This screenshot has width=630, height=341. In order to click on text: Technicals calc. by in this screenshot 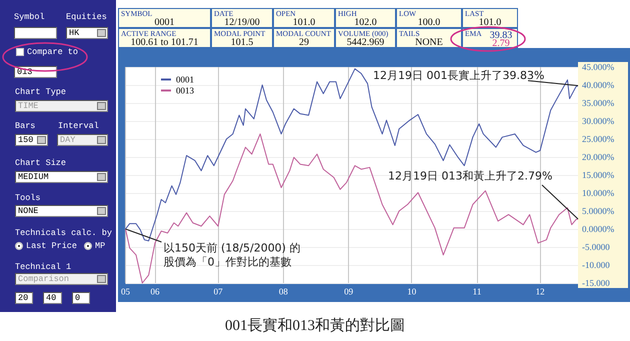, I will do `click(63, 233)`.